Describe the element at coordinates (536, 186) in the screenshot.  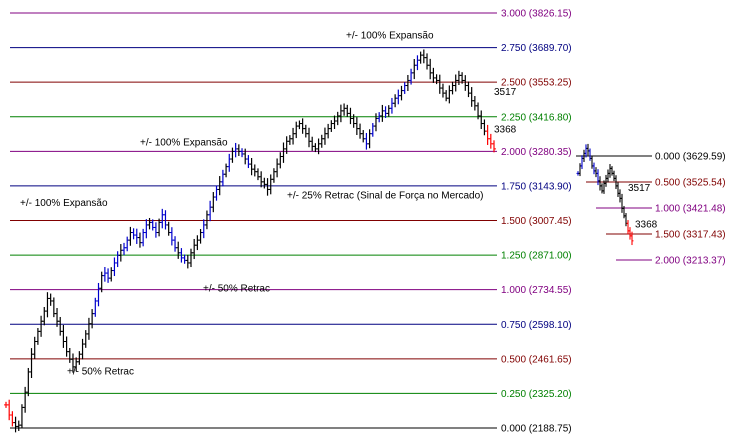
I see `fib-level-label: 1.750 (3143.90)` at that location.